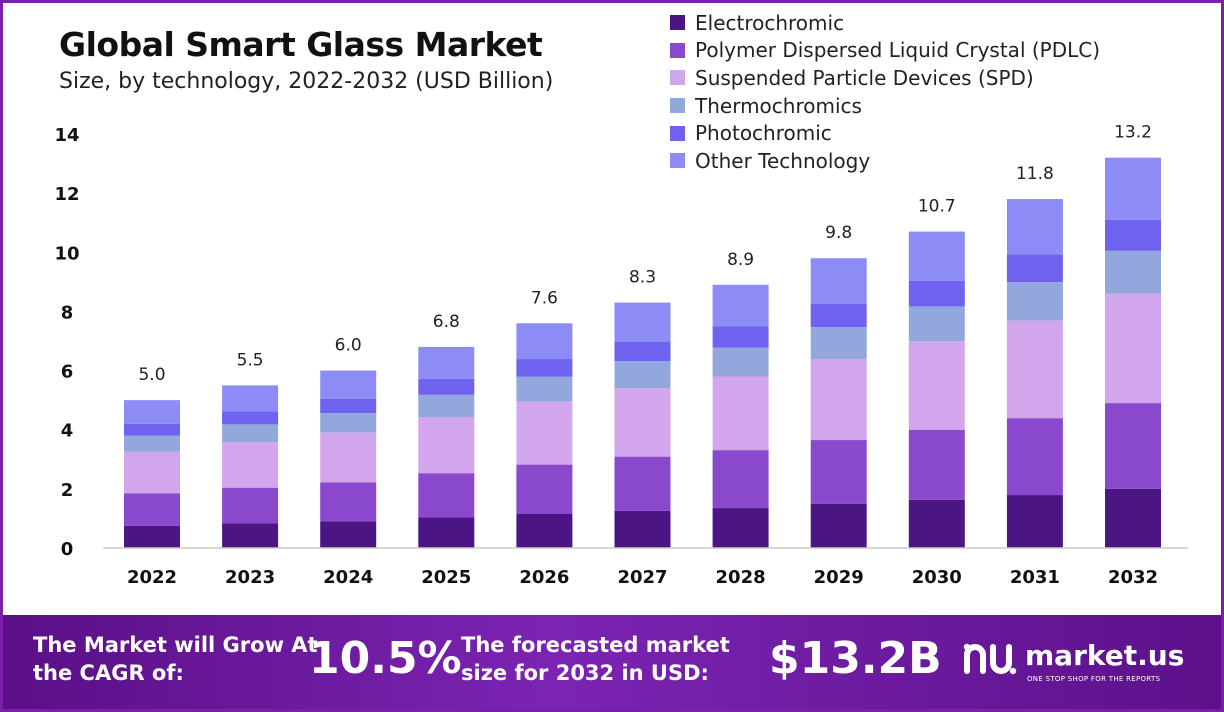 The image size is (1224, 712). Describe the element at coordinates (67, 312) in the screenshot. I see `y-tick-label: 8` at that location.